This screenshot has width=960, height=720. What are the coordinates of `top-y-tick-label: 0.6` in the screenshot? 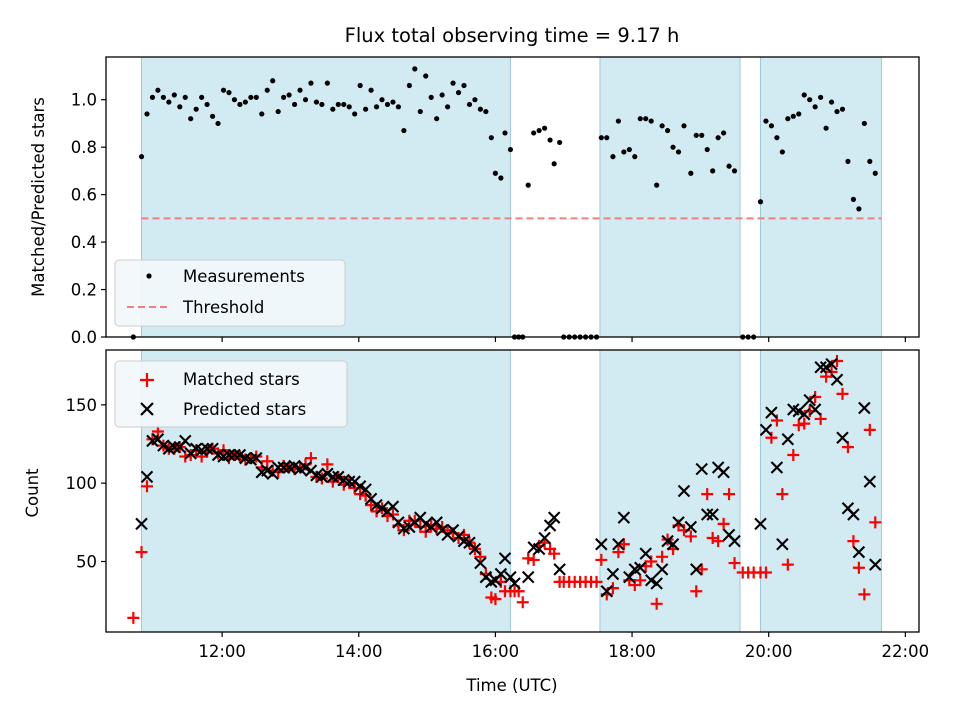 It's located at (84, 195).